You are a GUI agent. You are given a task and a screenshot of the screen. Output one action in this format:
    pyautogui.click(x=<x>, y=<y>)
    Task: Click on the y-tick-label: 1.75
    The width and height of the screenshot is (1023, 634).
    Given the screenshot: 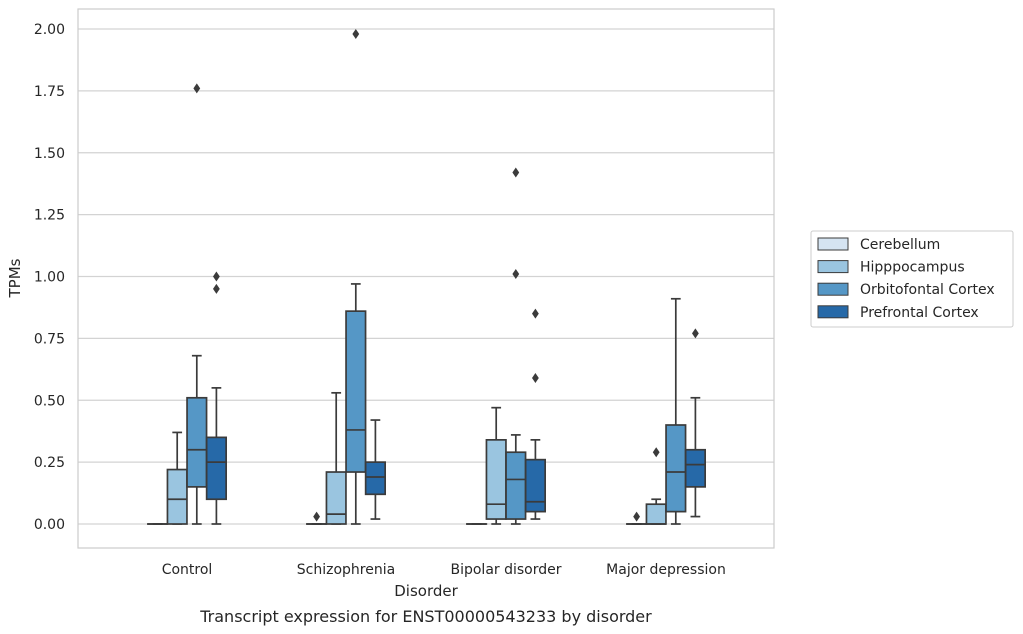 What is the action you would take?
    pyautogui.click(x=49, y=92)
    